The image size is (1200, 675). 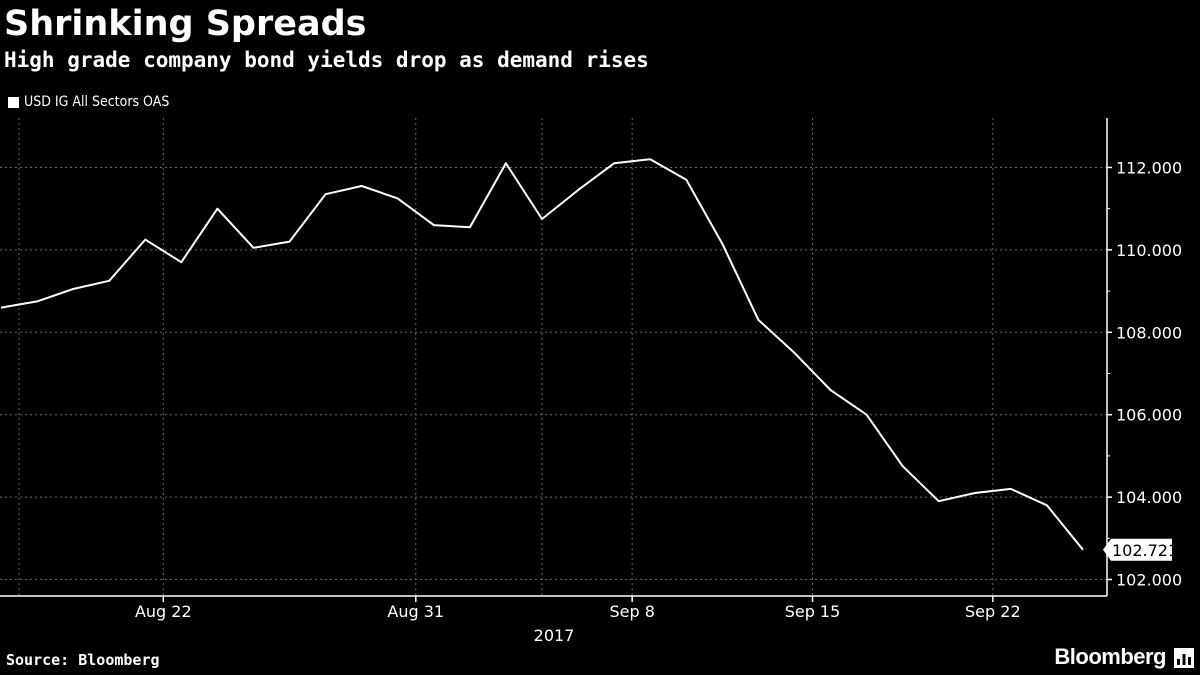 I want to click on source-note: Source: Bloomberg, so click(x=83, y=660).